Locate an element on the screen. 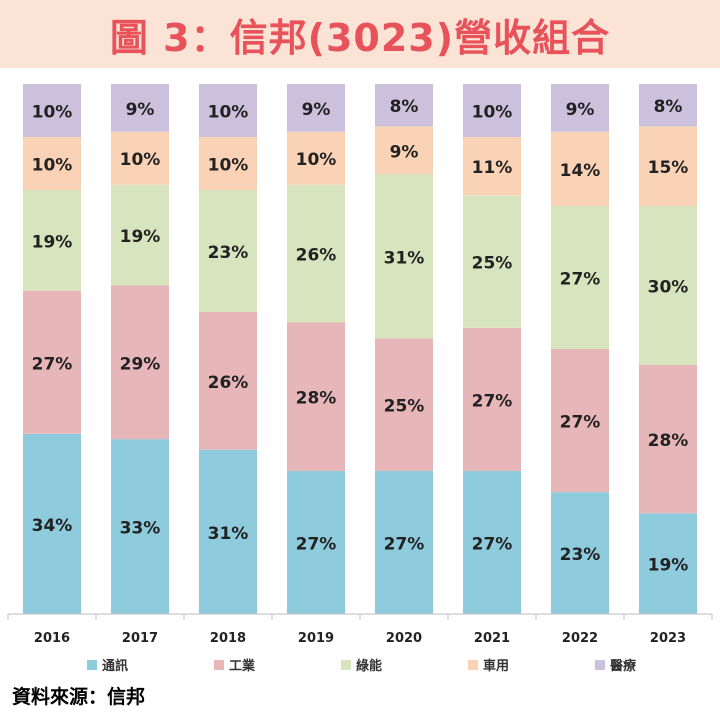 This screenshot has height=720, width=720. x-tick-label: 2018 is located at coordinates (228, 638).